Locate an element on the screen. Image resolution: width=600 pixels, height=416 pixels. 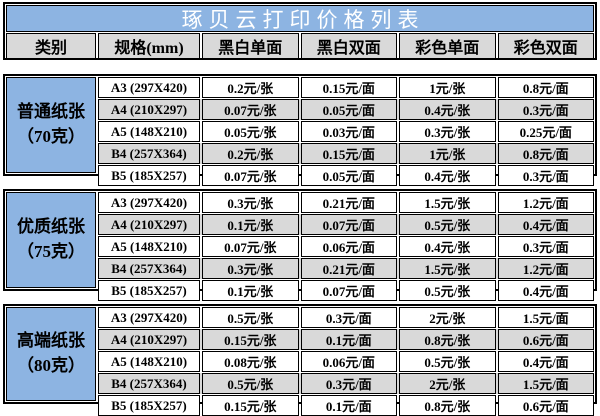
category-weight: （70克） is located at coordinates (51, 136).